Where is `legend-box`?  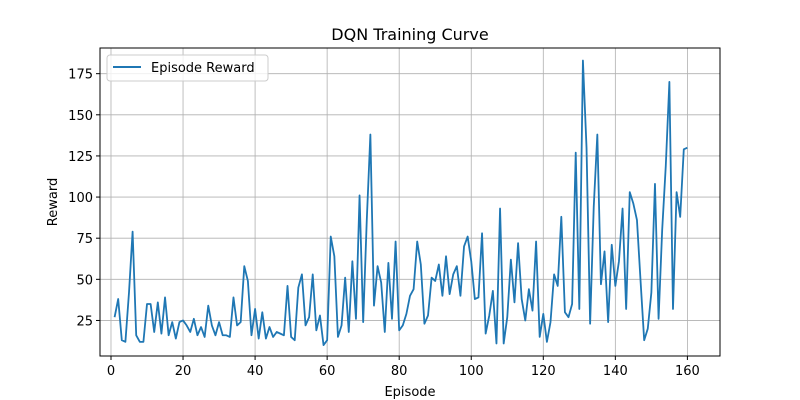
legend-box is located at coordinates (187, 68).